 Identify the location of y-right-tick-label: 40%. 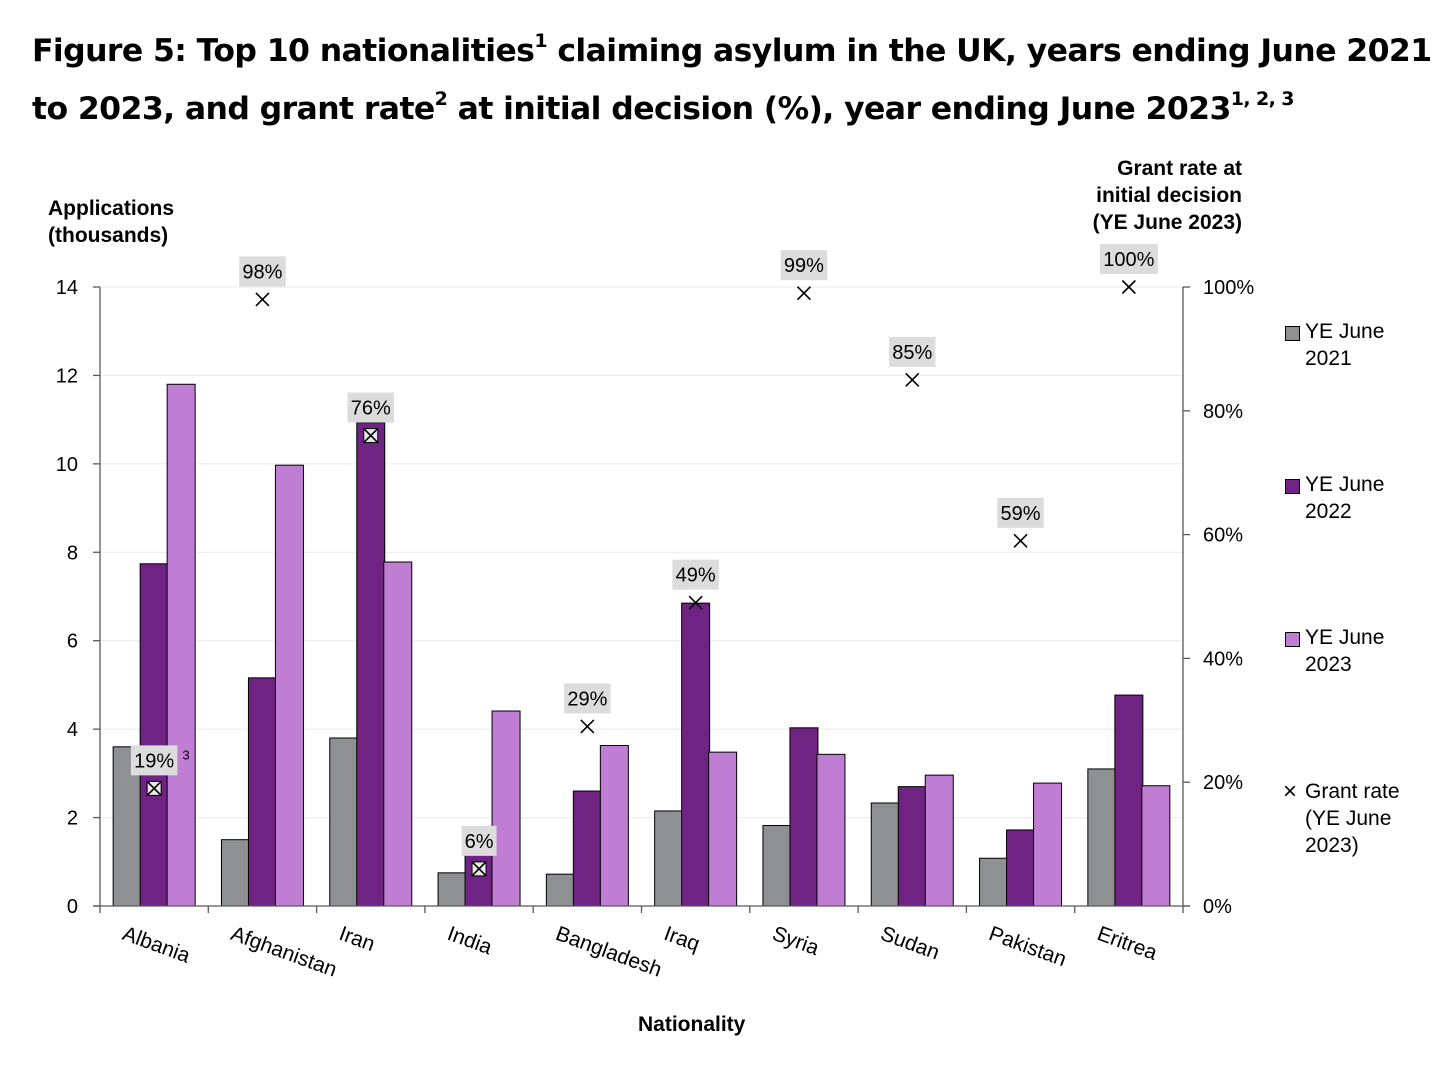
(1223, 659).